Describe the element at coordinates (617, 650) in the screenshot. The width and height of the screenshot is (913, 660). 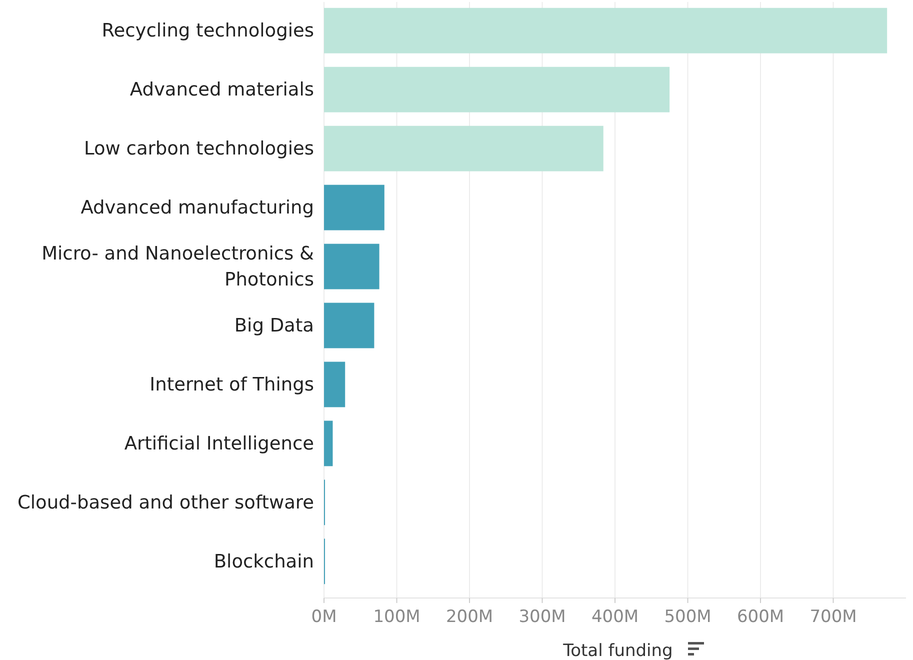
I see `x-axis-title: Total funding` at that location.